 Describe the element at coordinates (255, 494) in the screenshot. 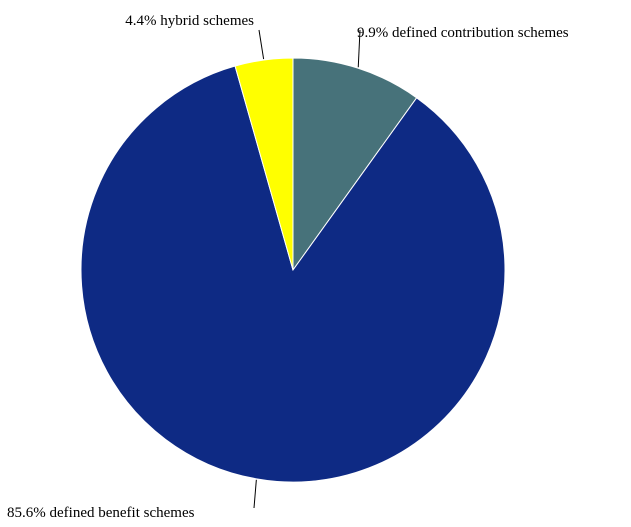

I see `pie-slice-defined-benefit-leader-line` at that location.